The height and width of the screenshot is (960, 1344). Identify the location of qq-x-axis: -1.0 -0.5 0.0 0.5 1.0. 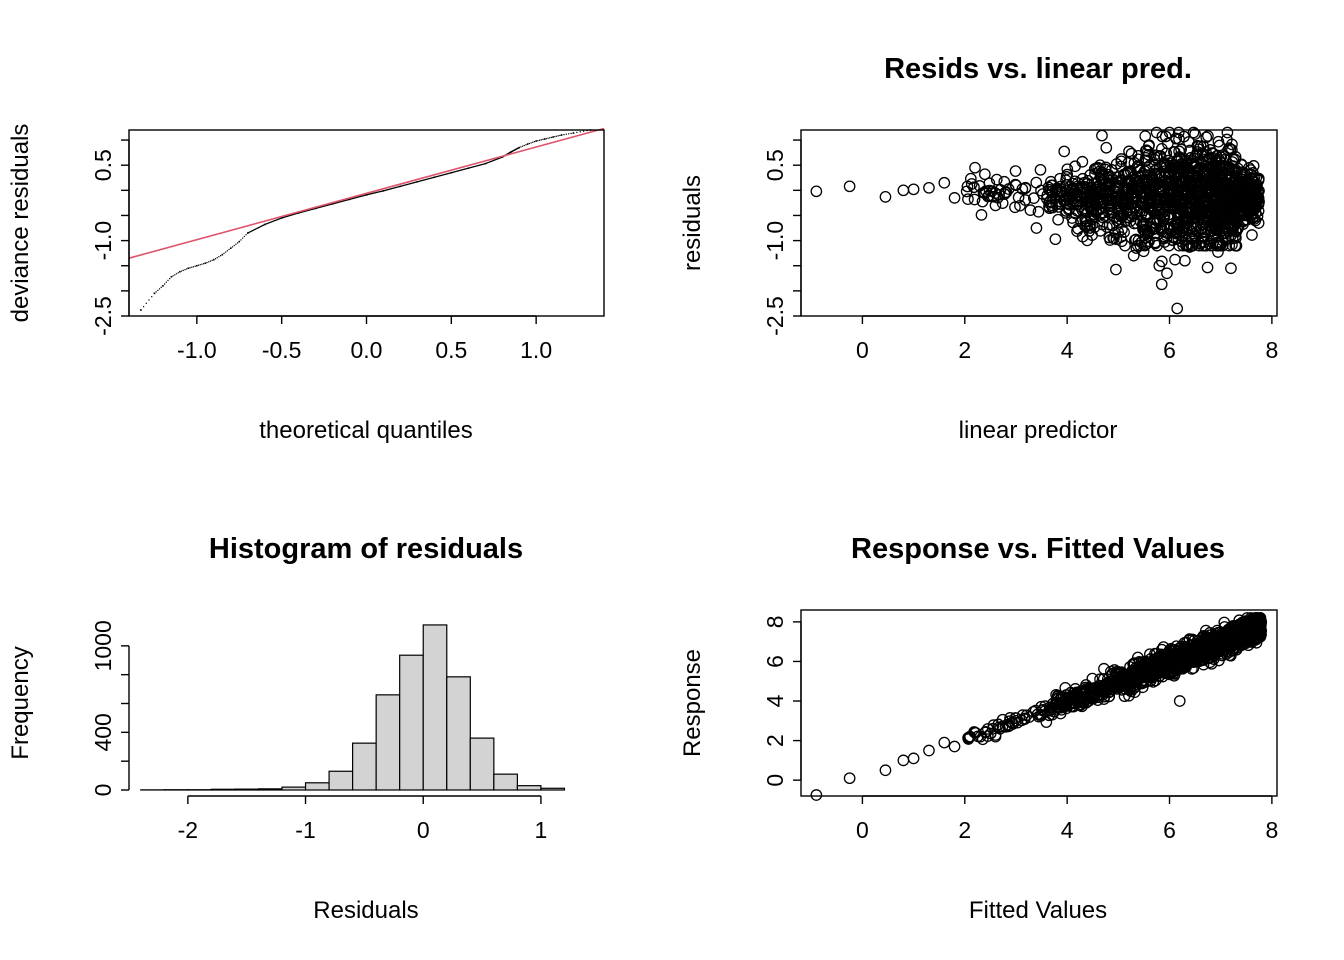
(364, 339).